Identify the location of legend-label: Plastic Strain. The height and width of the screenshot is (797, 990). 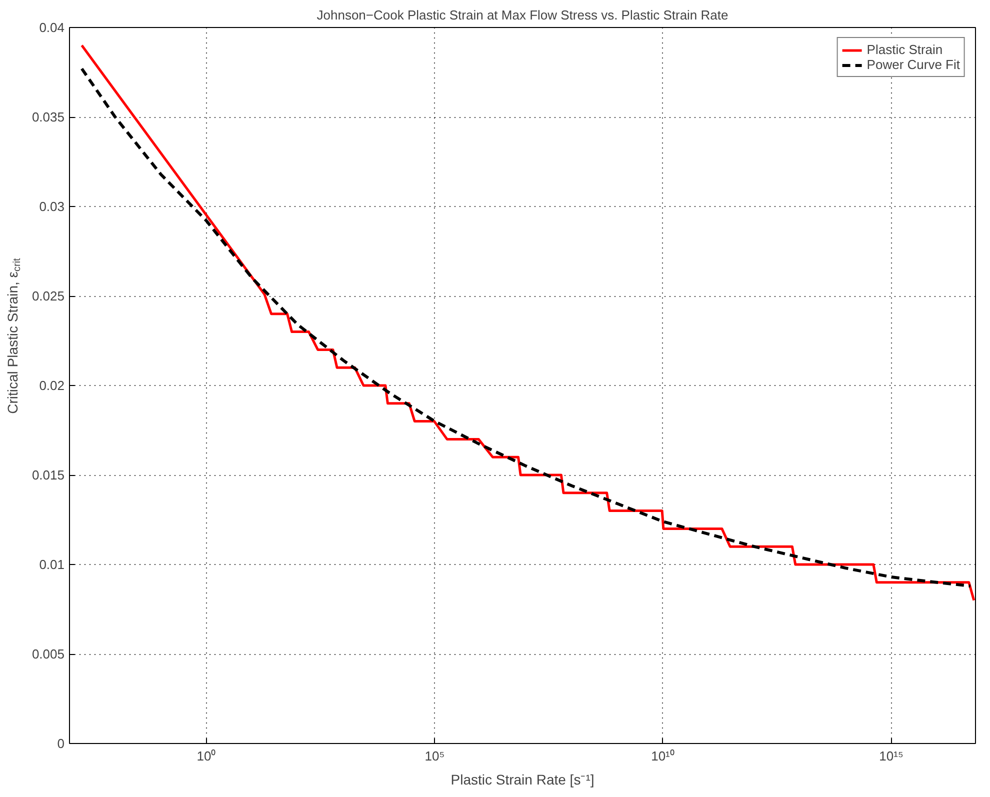
(904, 49).